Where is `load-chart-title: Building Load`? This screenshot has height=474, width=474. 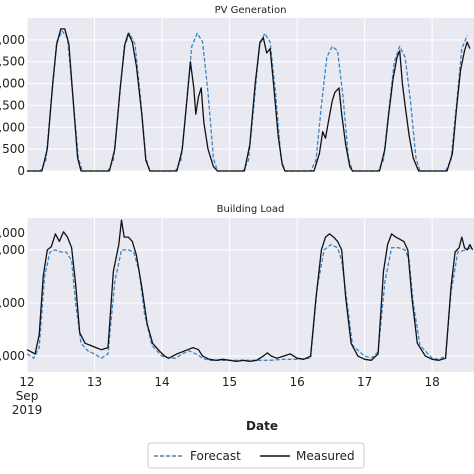
load-chart-title: Building Load is located at coordinates (251, 209).